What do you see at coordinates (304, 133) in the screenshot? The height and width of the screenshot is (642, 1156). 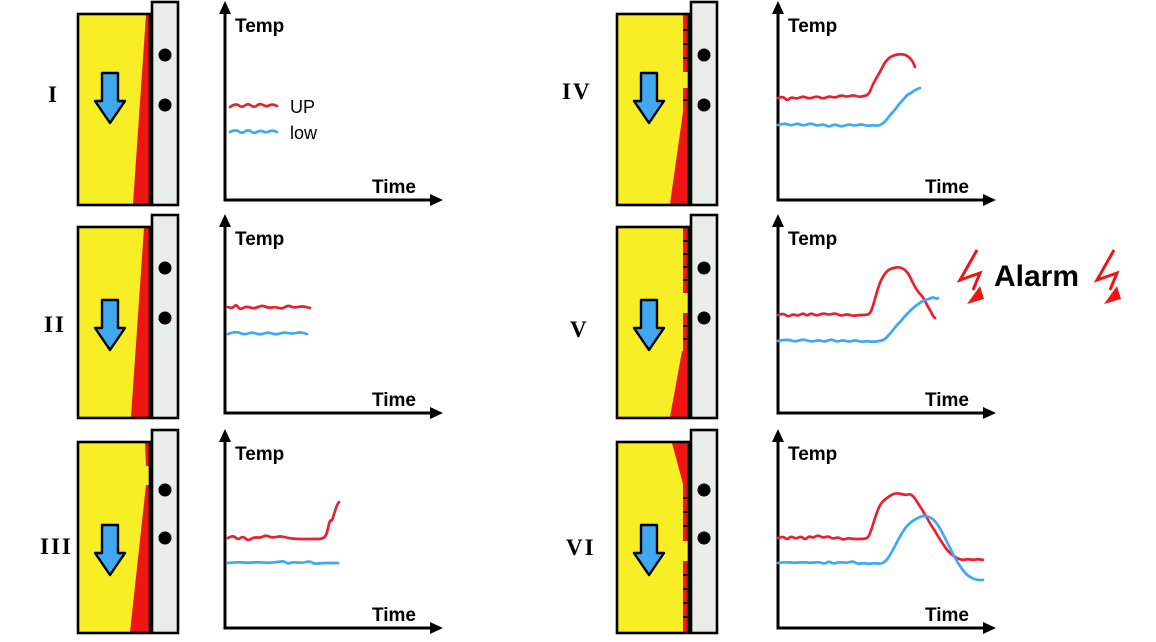 I see `legend-low-label: low` at bounding box center [304, 133].